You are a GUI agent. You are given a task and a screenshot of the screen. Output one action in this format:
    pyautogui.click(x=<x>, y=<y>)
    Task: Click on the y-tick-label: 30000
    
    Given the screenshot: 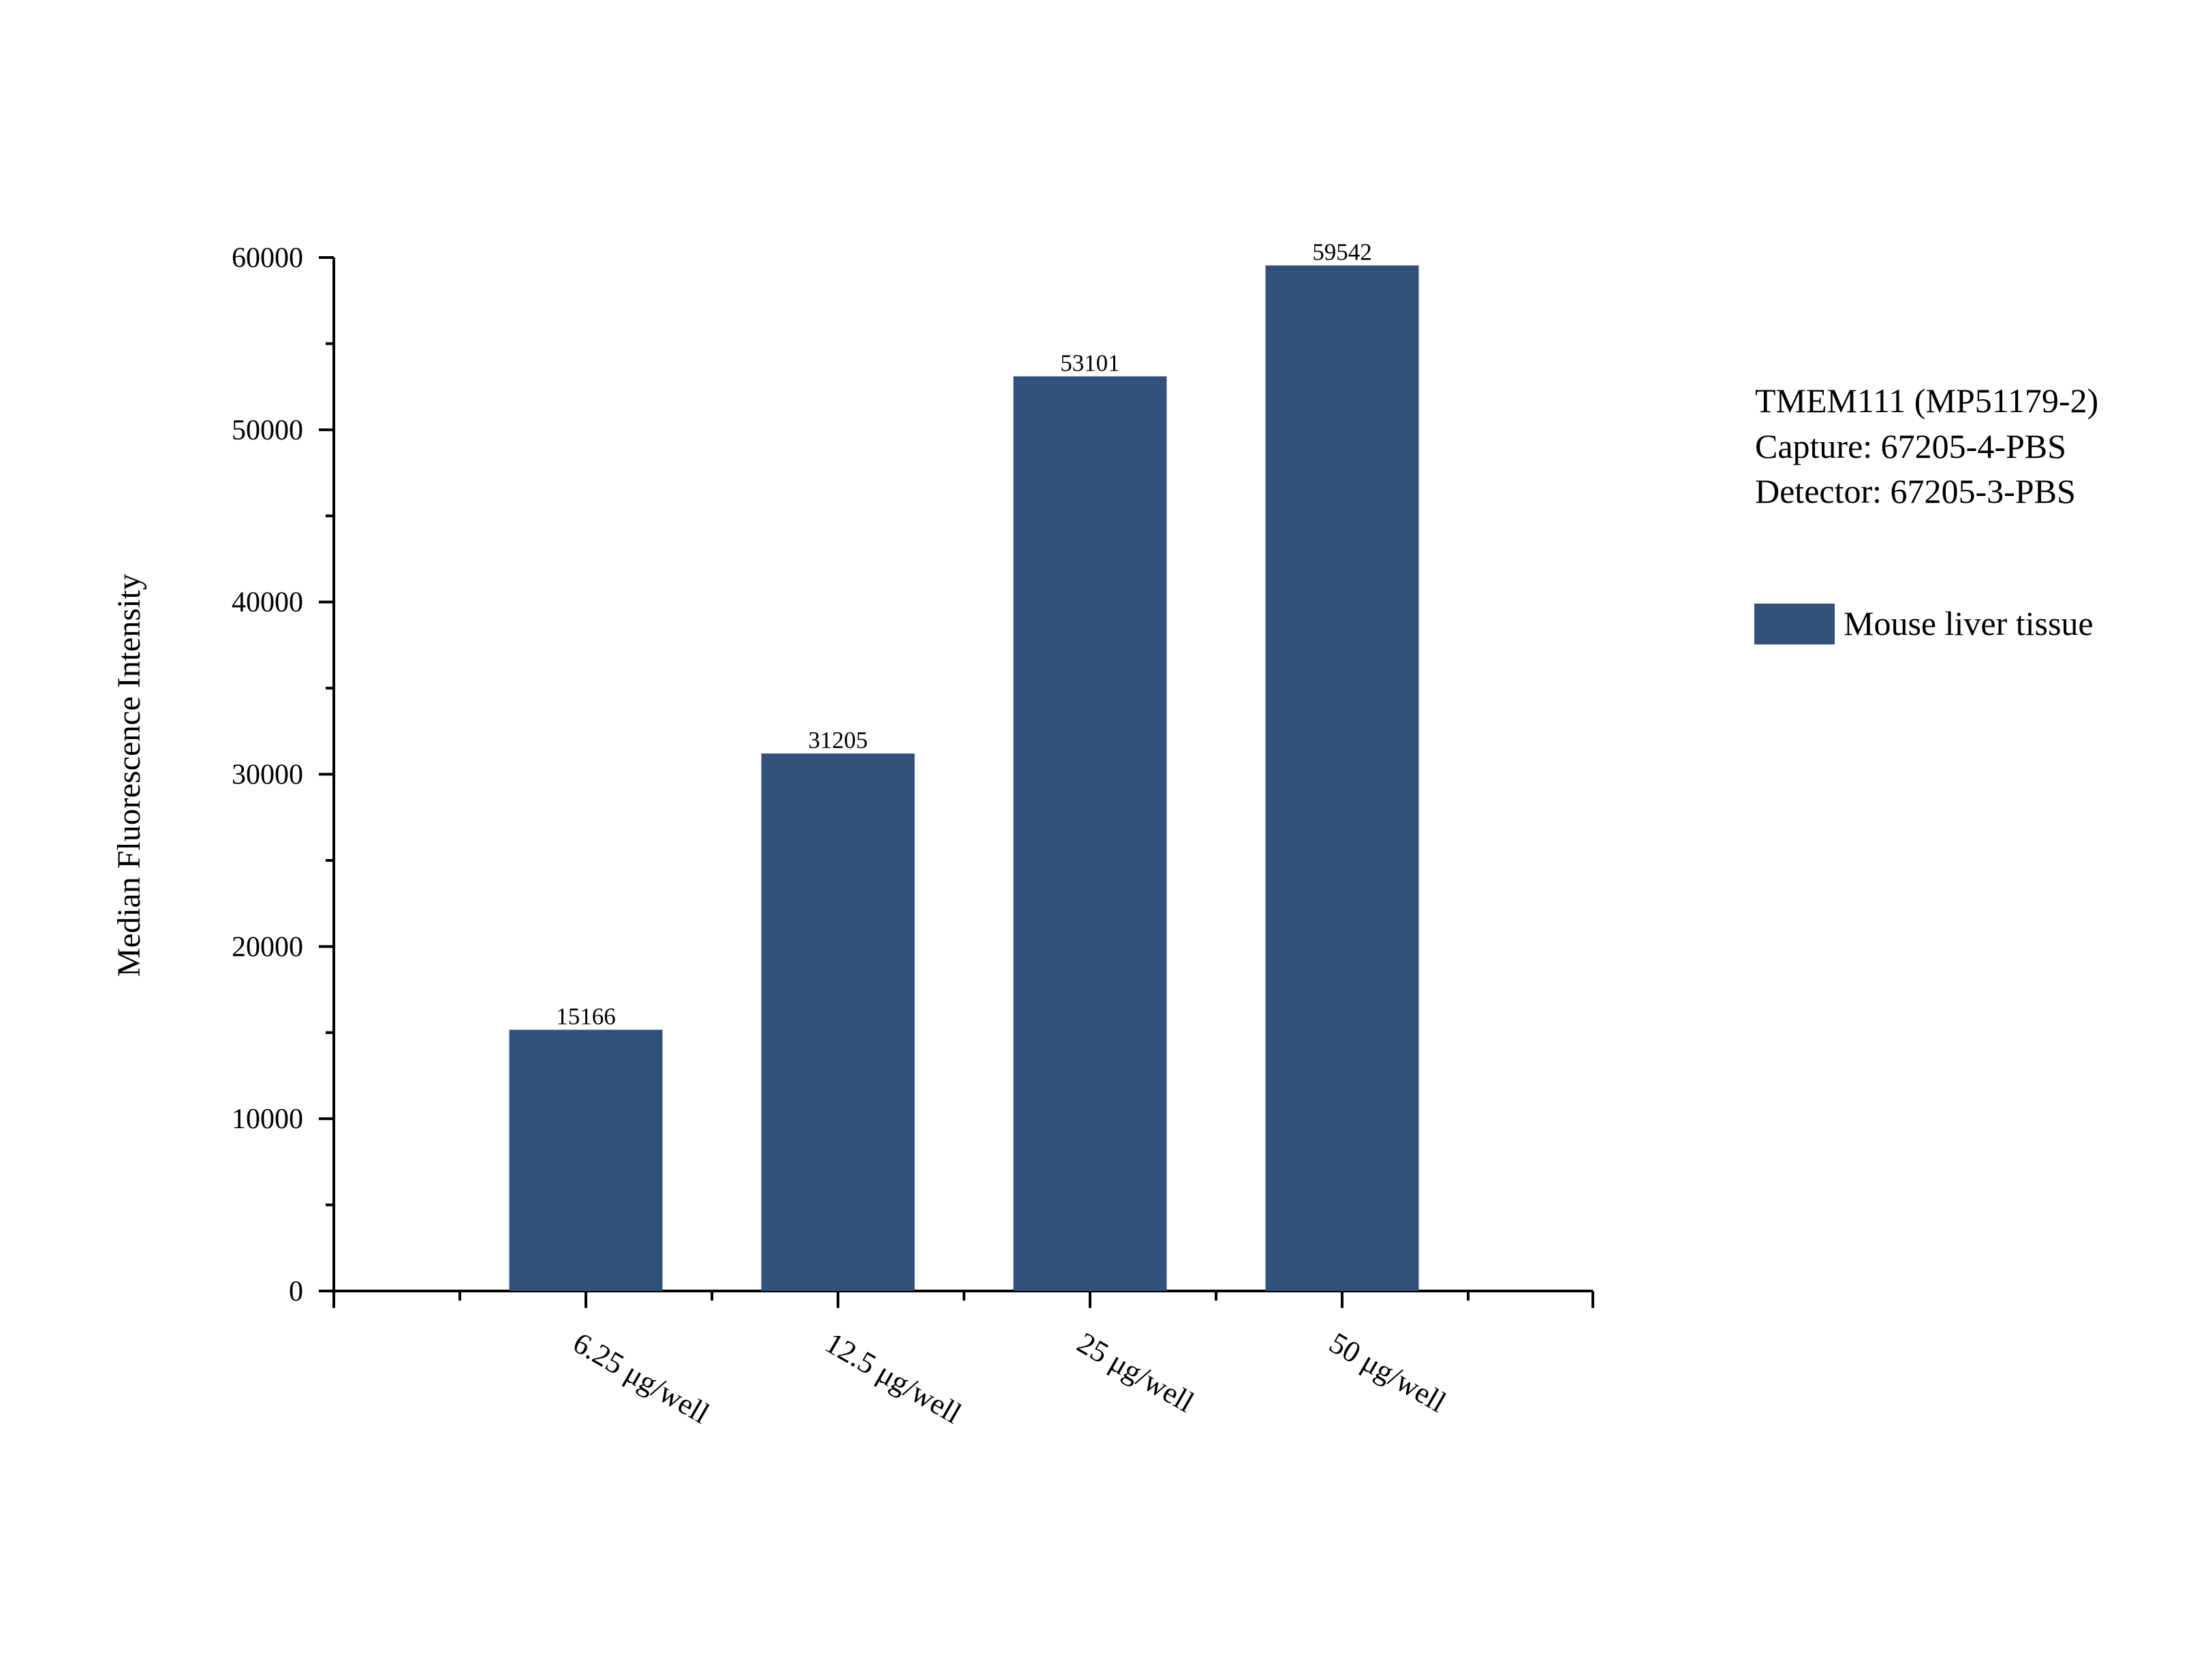 What is the action you would take?
    pyautogui.click(x=267, y=775)
    